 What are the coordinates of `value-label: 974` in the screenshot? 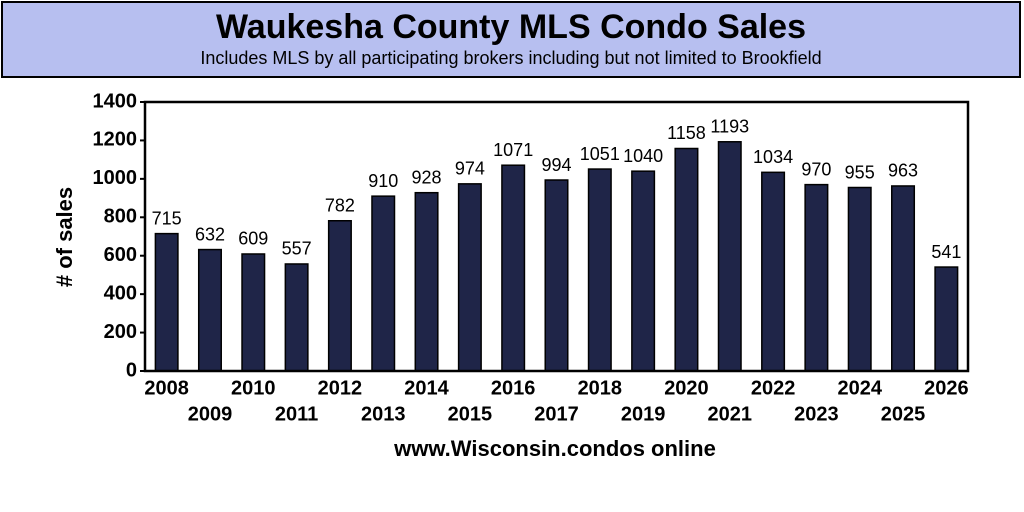 It's located at (470, 169).